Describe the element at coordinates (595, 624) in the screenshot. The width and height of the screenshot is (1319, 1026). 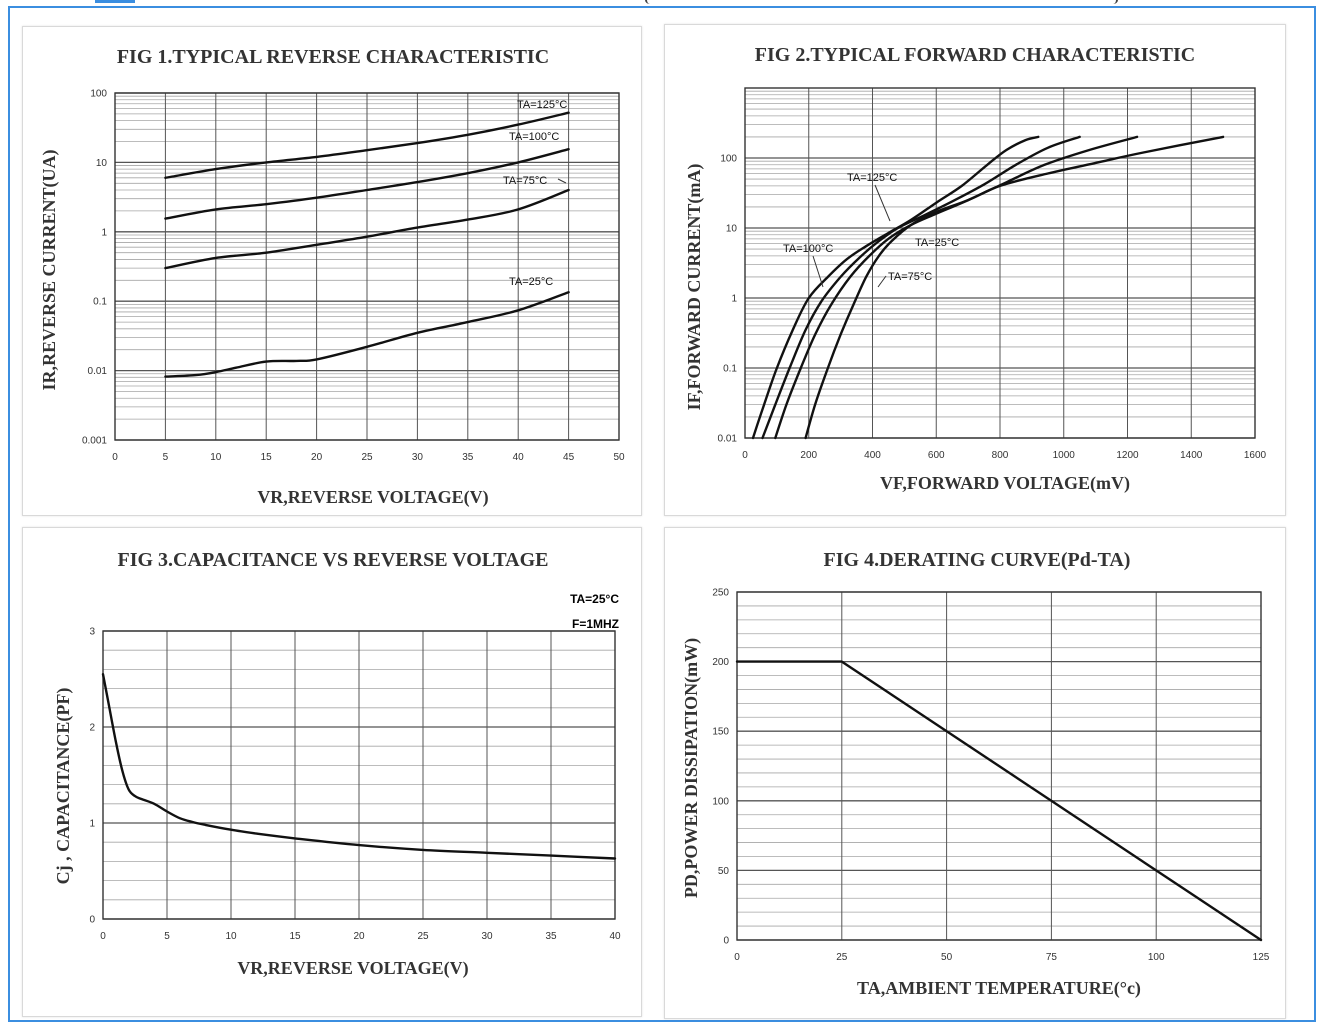
I see `fig3-annotation-frequency: F=1MHZ` at that location.